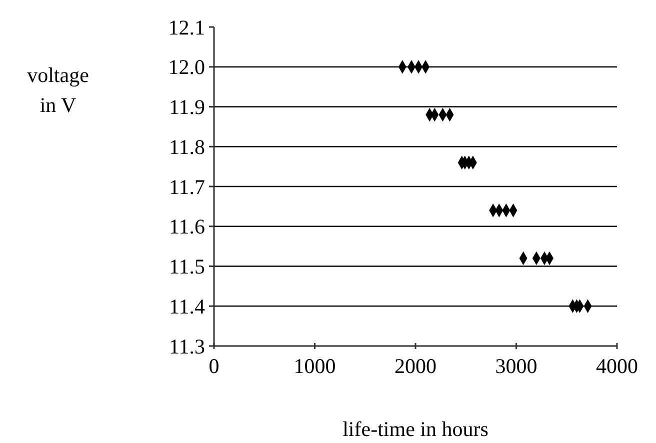 The height and width of the screenshot is (443, 656). I want to click on y-tick-label: 11.4, so click(187, 306).